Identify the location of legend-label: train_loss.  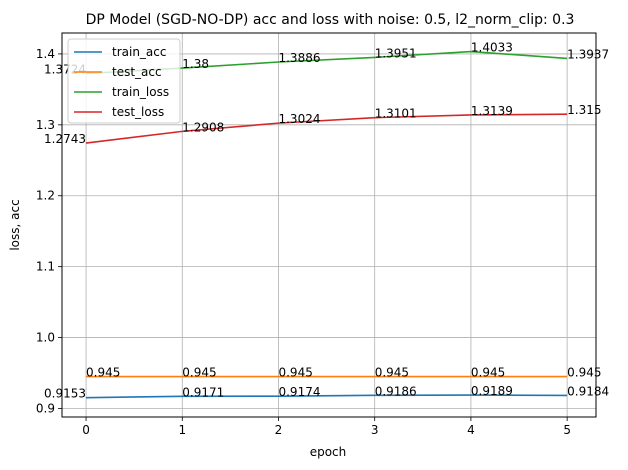
(140, 92).